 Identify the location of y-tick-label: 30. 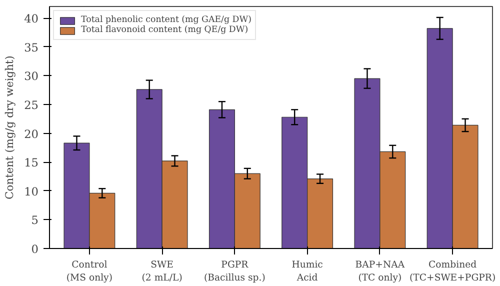
(31, 76).